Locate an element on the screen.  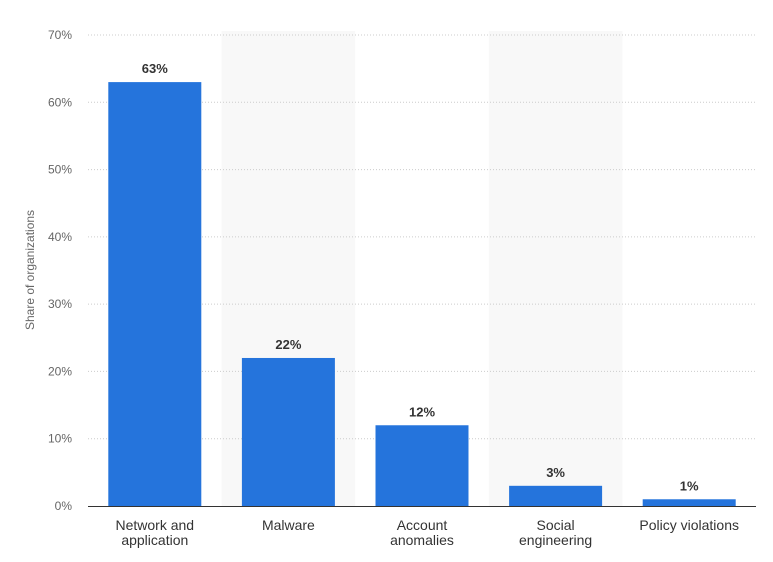
value-label: 3% is located at coordinates (555, 472).